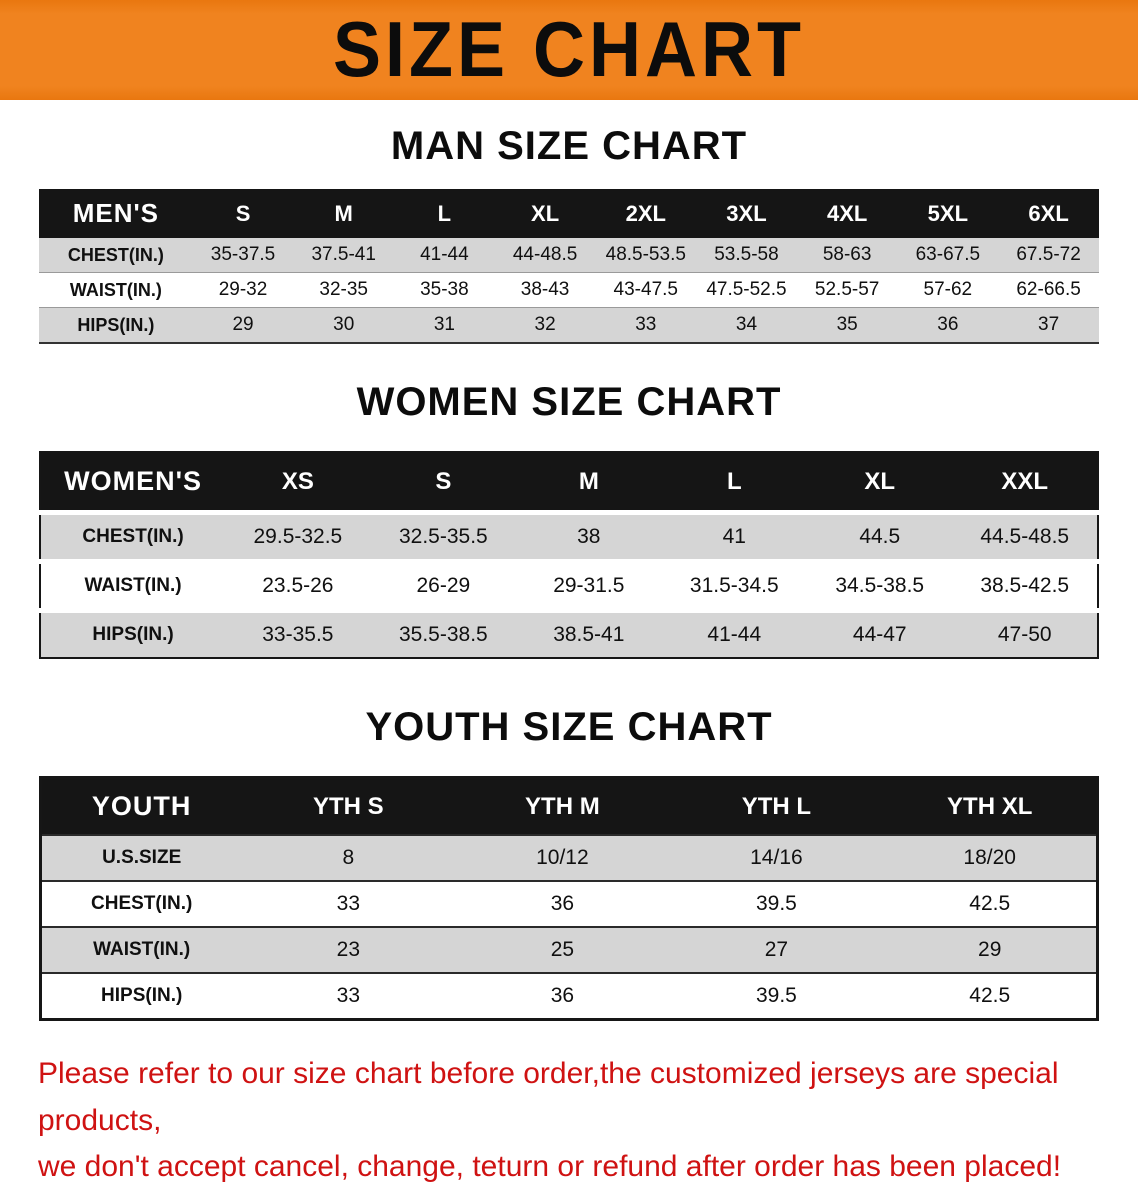  What do you see at coordinates (444, 289) in the screenshot?
I see `size-cell: 35-38` at bounding box center [444, 289].